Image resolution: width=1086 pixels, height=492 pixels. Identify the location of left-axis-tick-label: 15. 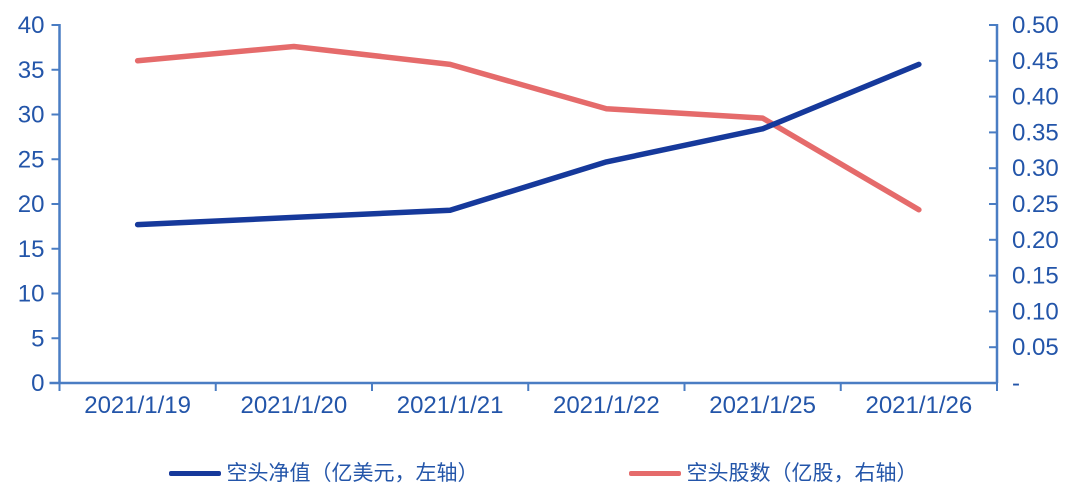
(31, 249).